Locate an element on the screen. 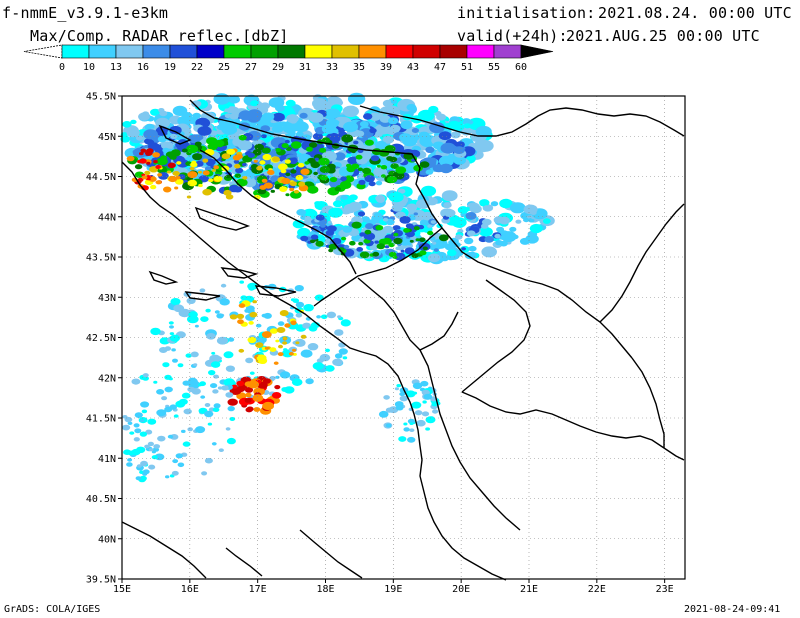  colorbar-tick-label: 33 is located at coordinates (332, 67).